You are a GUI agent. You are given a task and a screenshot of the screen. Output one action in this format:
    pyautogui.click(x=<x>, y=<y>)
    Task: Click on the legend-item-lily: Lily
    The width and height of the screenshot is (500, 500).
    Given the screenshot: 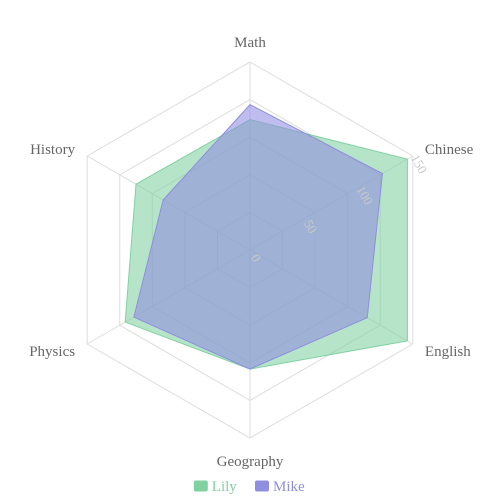 What is the action you would take?
    pyautogui.click(x=215, y=487)
    